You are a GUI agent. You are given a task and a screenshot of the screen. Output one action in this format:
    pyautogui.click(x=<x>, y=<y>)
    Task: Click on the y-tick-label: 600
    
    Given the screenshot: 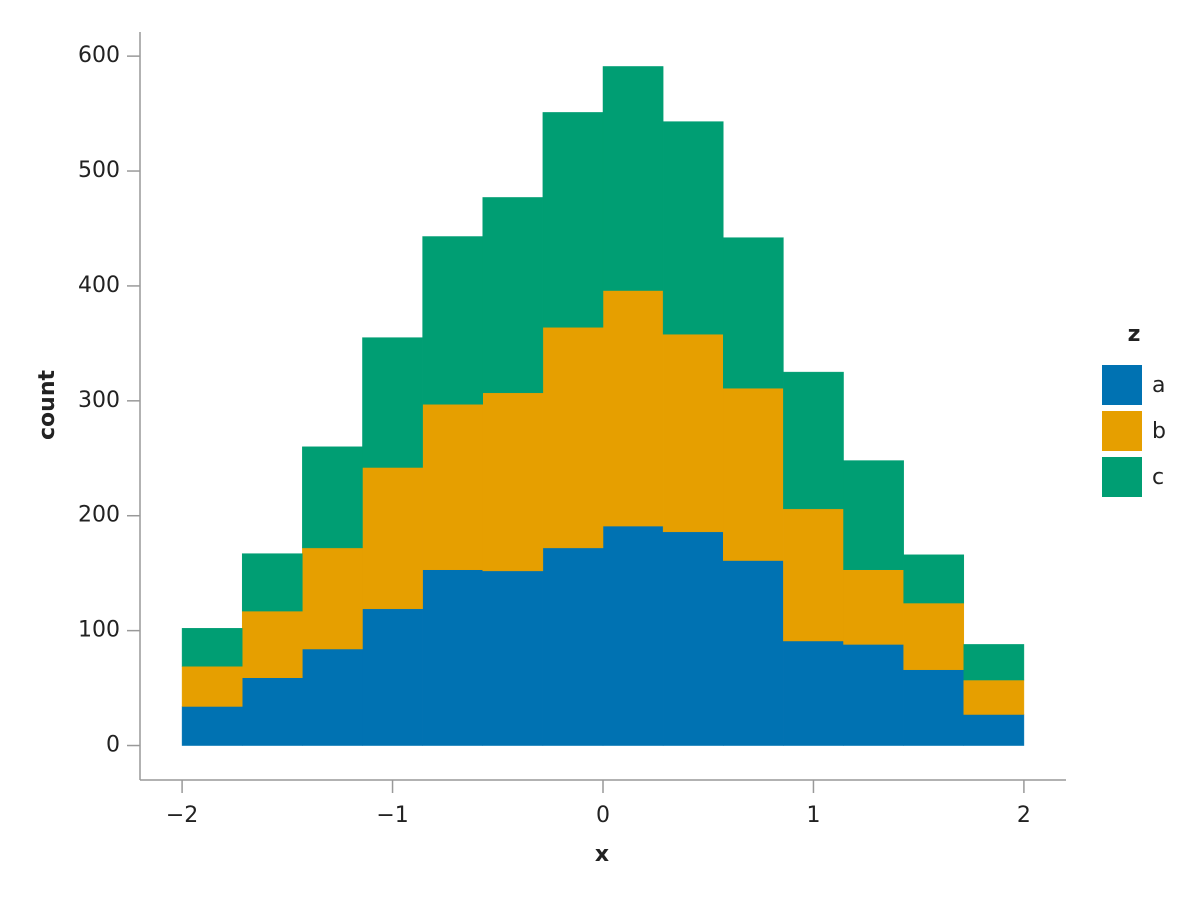 What is the action you would take?
    pyautogui.click(x=99, y=55)
    